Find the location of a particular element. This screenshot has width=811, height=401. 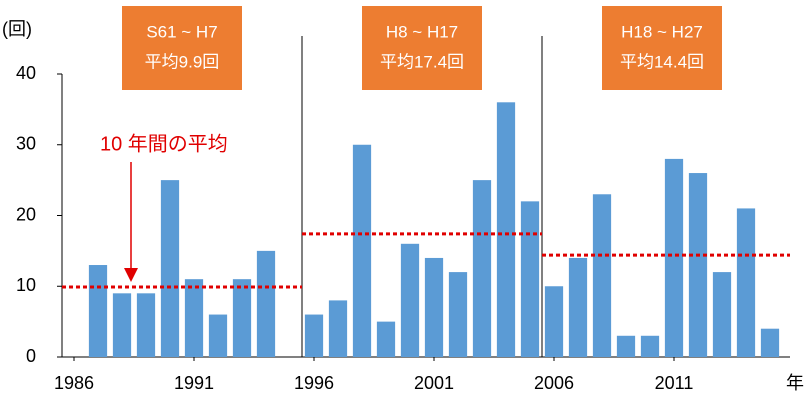

period-label: H8 ~ H17 is located at coordinates (422, 31).